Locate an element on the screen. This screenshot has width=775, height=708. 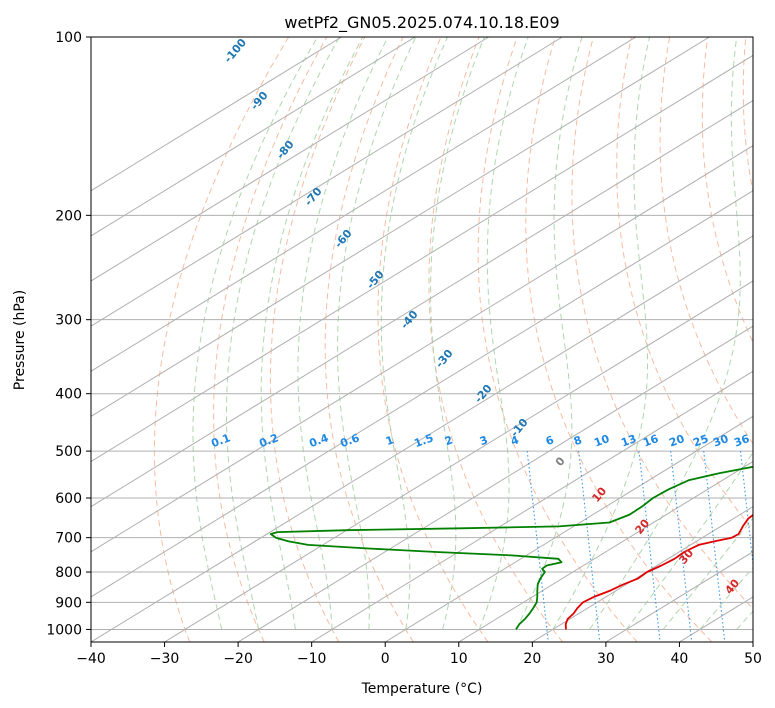
x-tick-label: −10 is located at coordinates (312, 659).